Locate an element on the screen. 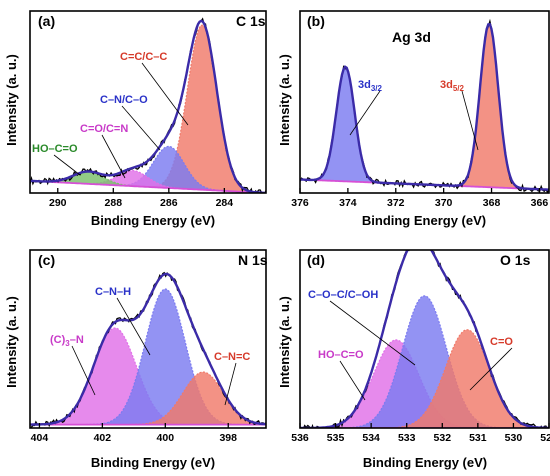 This screenshot has height=476, width=550. background-line is located at coordinates (148, 186).